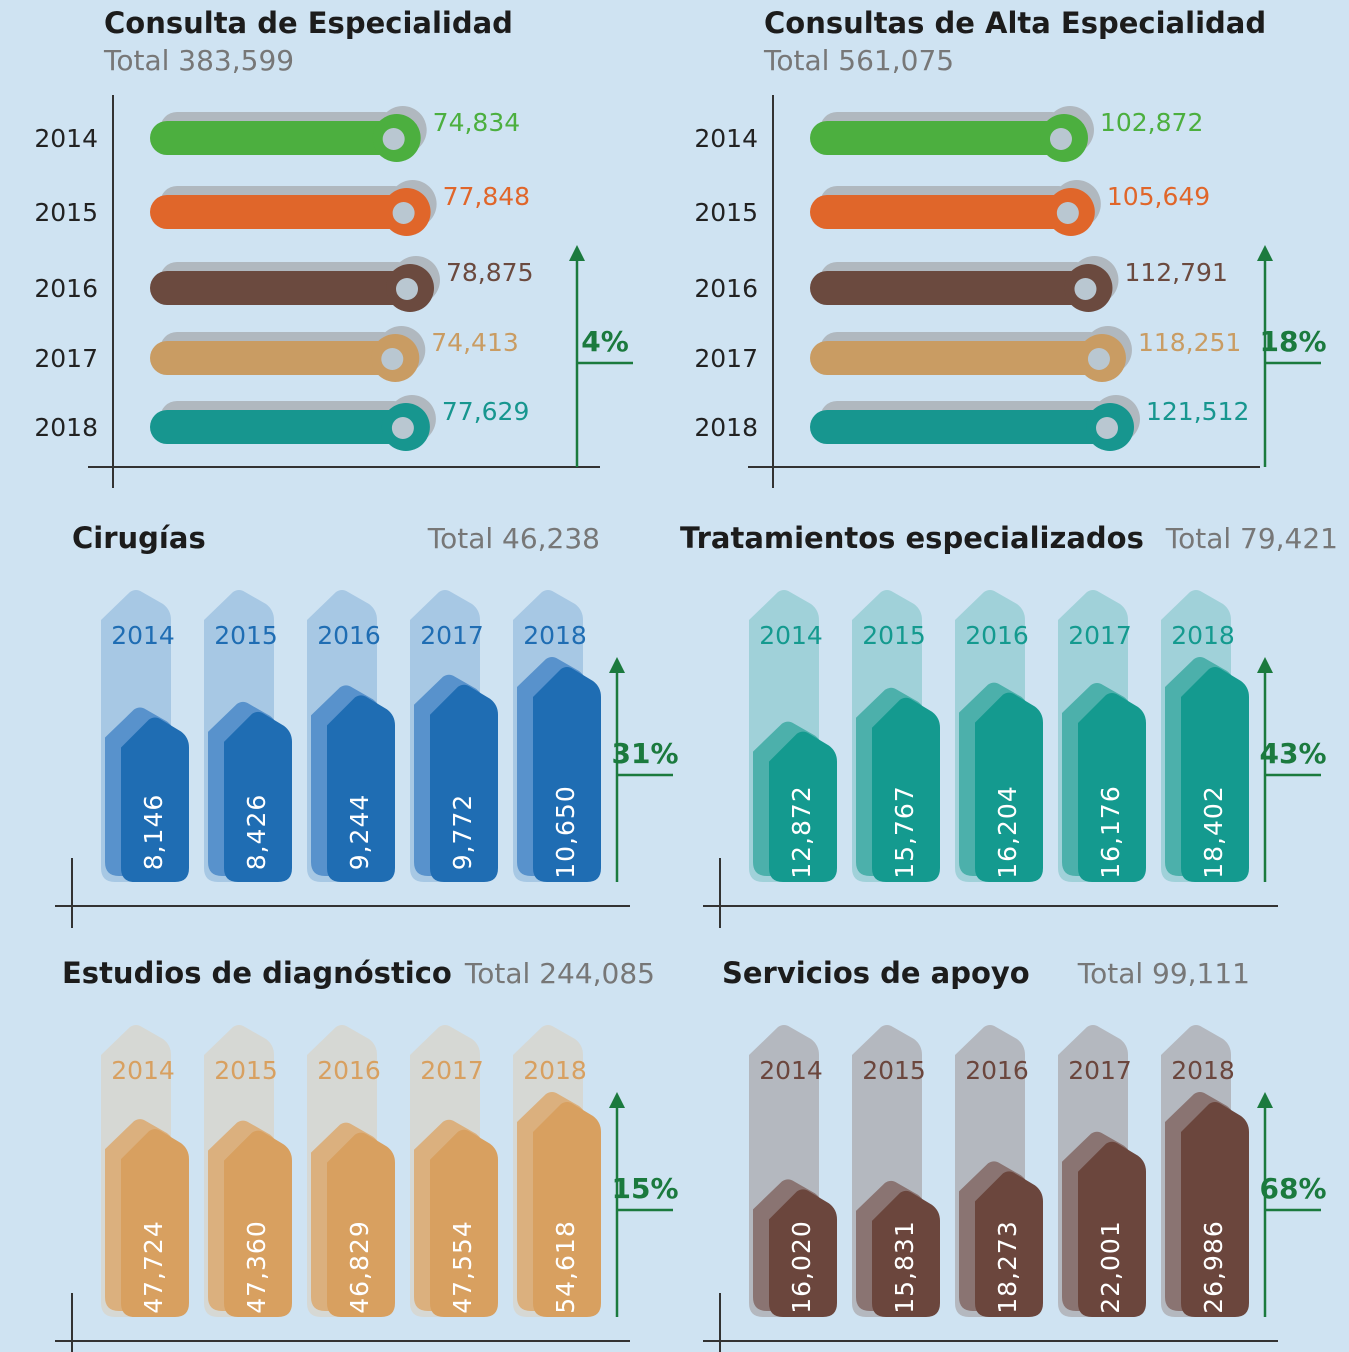 This screenshot has height=1352, width=1349. What do you see at coordinates (1151, 122) in the screenshot?
I see `value-label: 102,872` at bounding box center [1151, 122].